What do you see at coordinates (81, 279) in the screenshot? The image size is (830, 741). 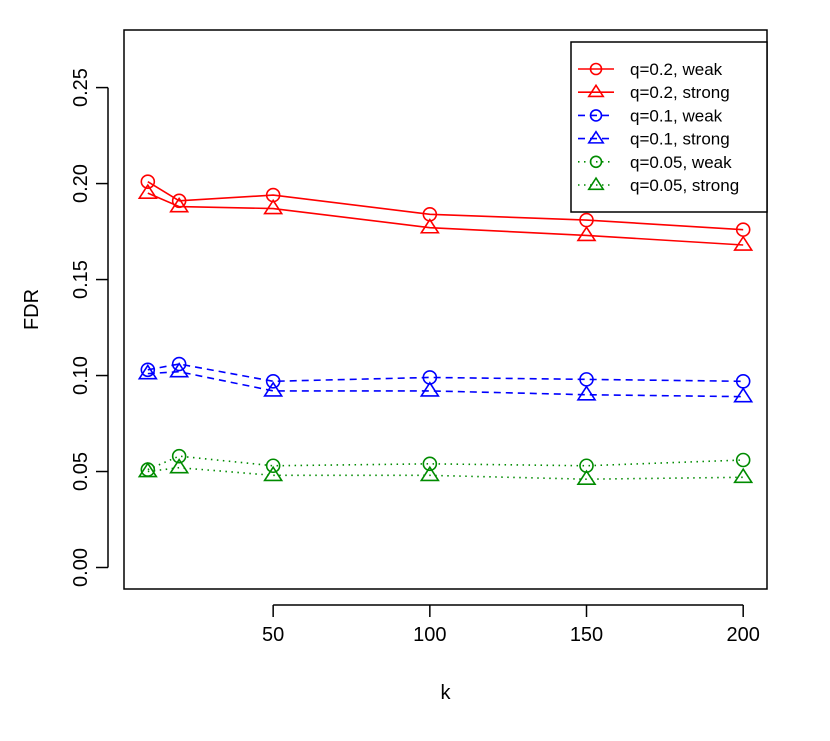 I see `y-tick-label: 0.15` at bounding box center [81, 279].